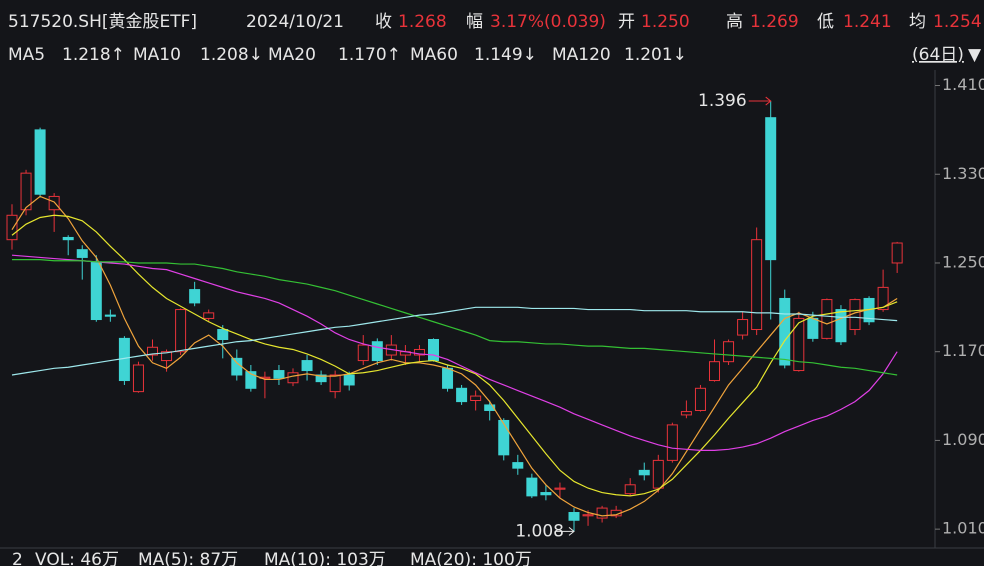 The width and height of the screenshot is (984, 566). What do you see at coordinates (539, 531) in the screenshot?
I see `annotation: 1.008` at bounding box center [539, 531].